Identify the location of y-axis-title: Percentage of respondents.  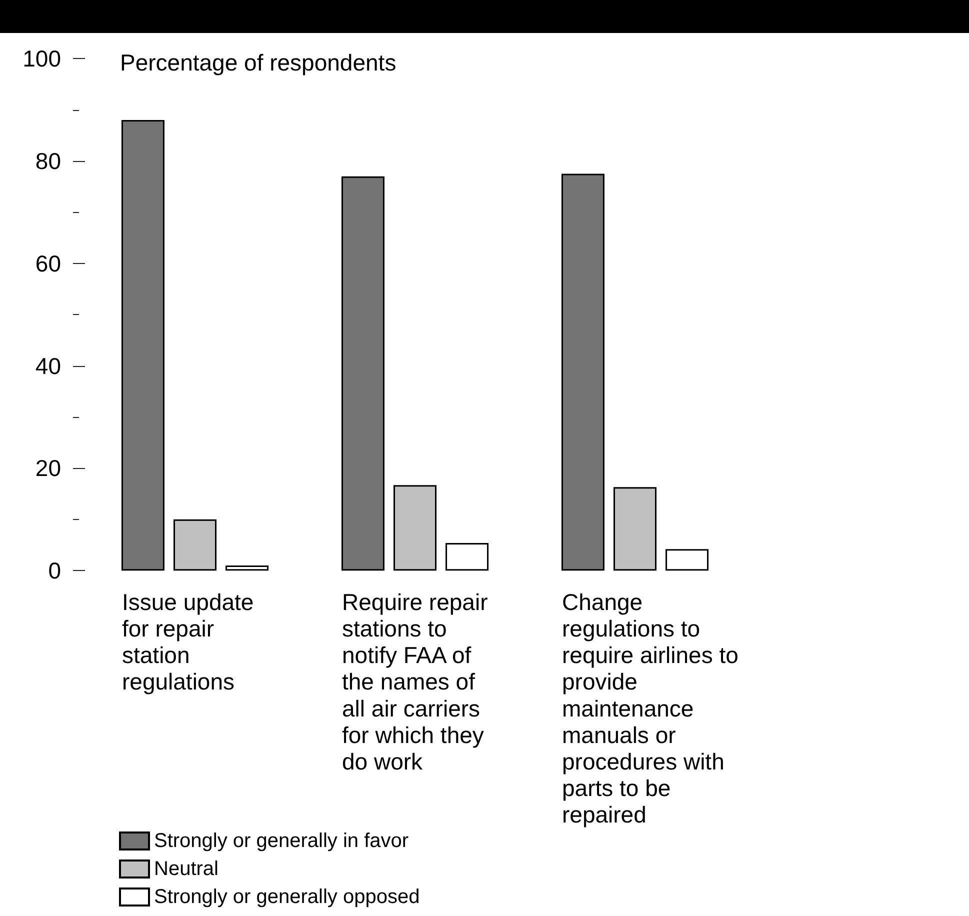
(258, 63).